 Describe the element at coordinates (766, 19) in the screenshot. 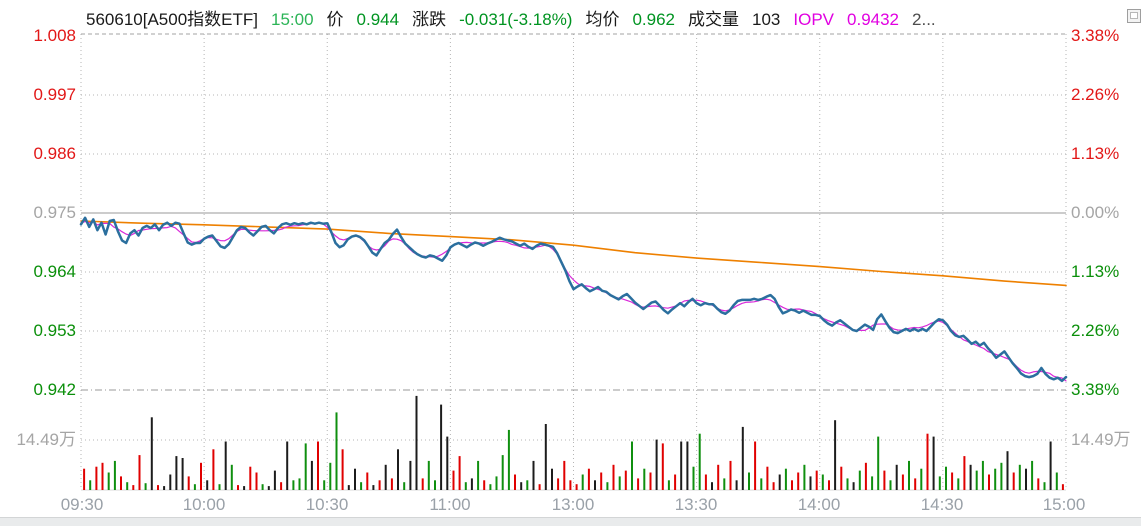

I see `turnover-value: 103` at that location.